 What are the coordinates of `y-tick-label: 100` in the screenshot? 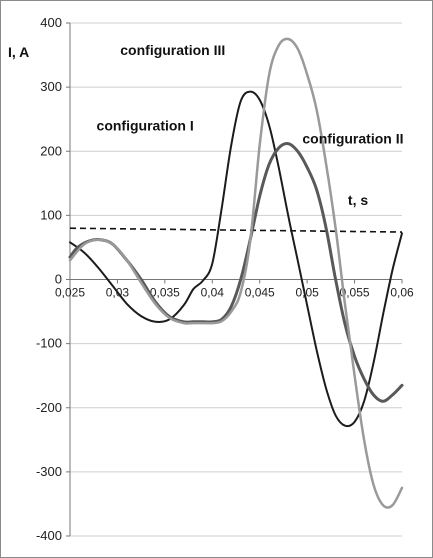 It's located at (51, 214).